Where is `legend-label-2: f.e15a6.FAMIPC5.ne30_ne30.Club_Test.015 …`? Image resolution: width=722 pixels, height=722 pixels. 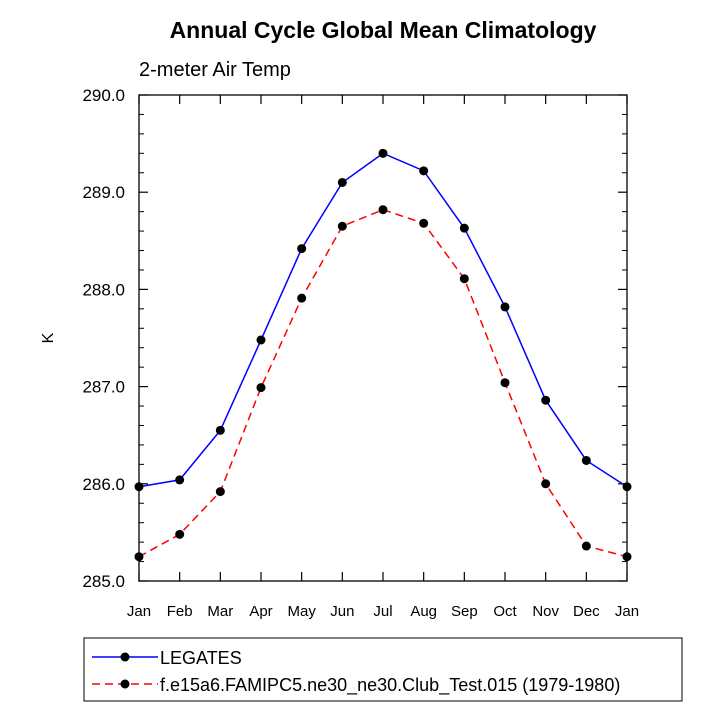 legend-label-2: f.e15a6.FAMIPC5.ne30_ne30.Club_Test.015 … is located at coordinates (390, 685).